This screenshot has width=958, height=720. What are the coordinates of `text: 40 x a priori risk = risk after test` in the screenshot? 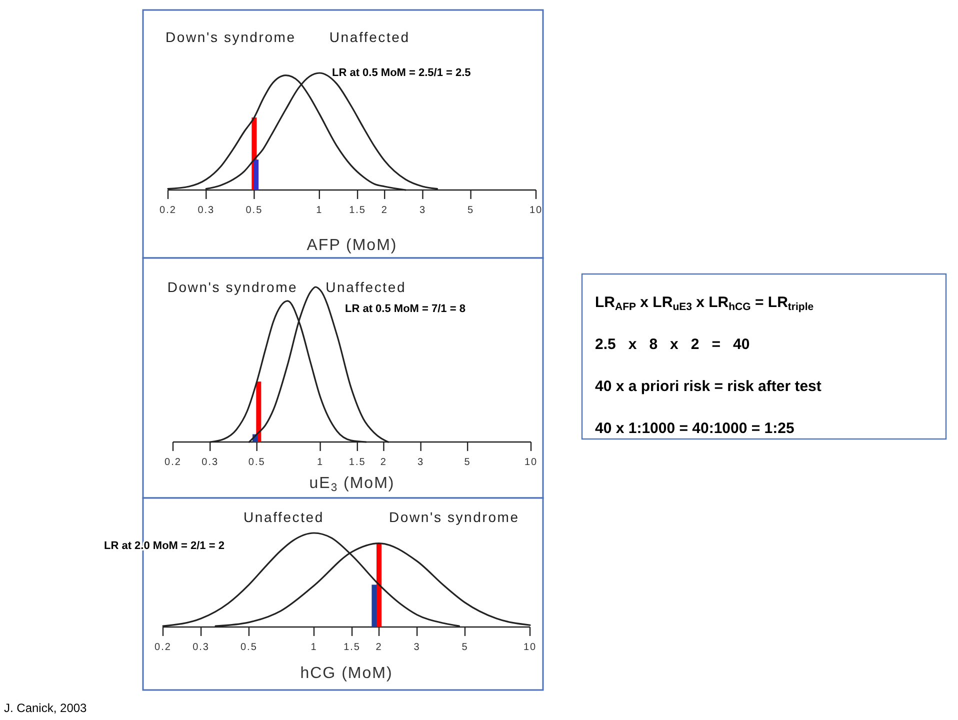 It's located at (708, 386).